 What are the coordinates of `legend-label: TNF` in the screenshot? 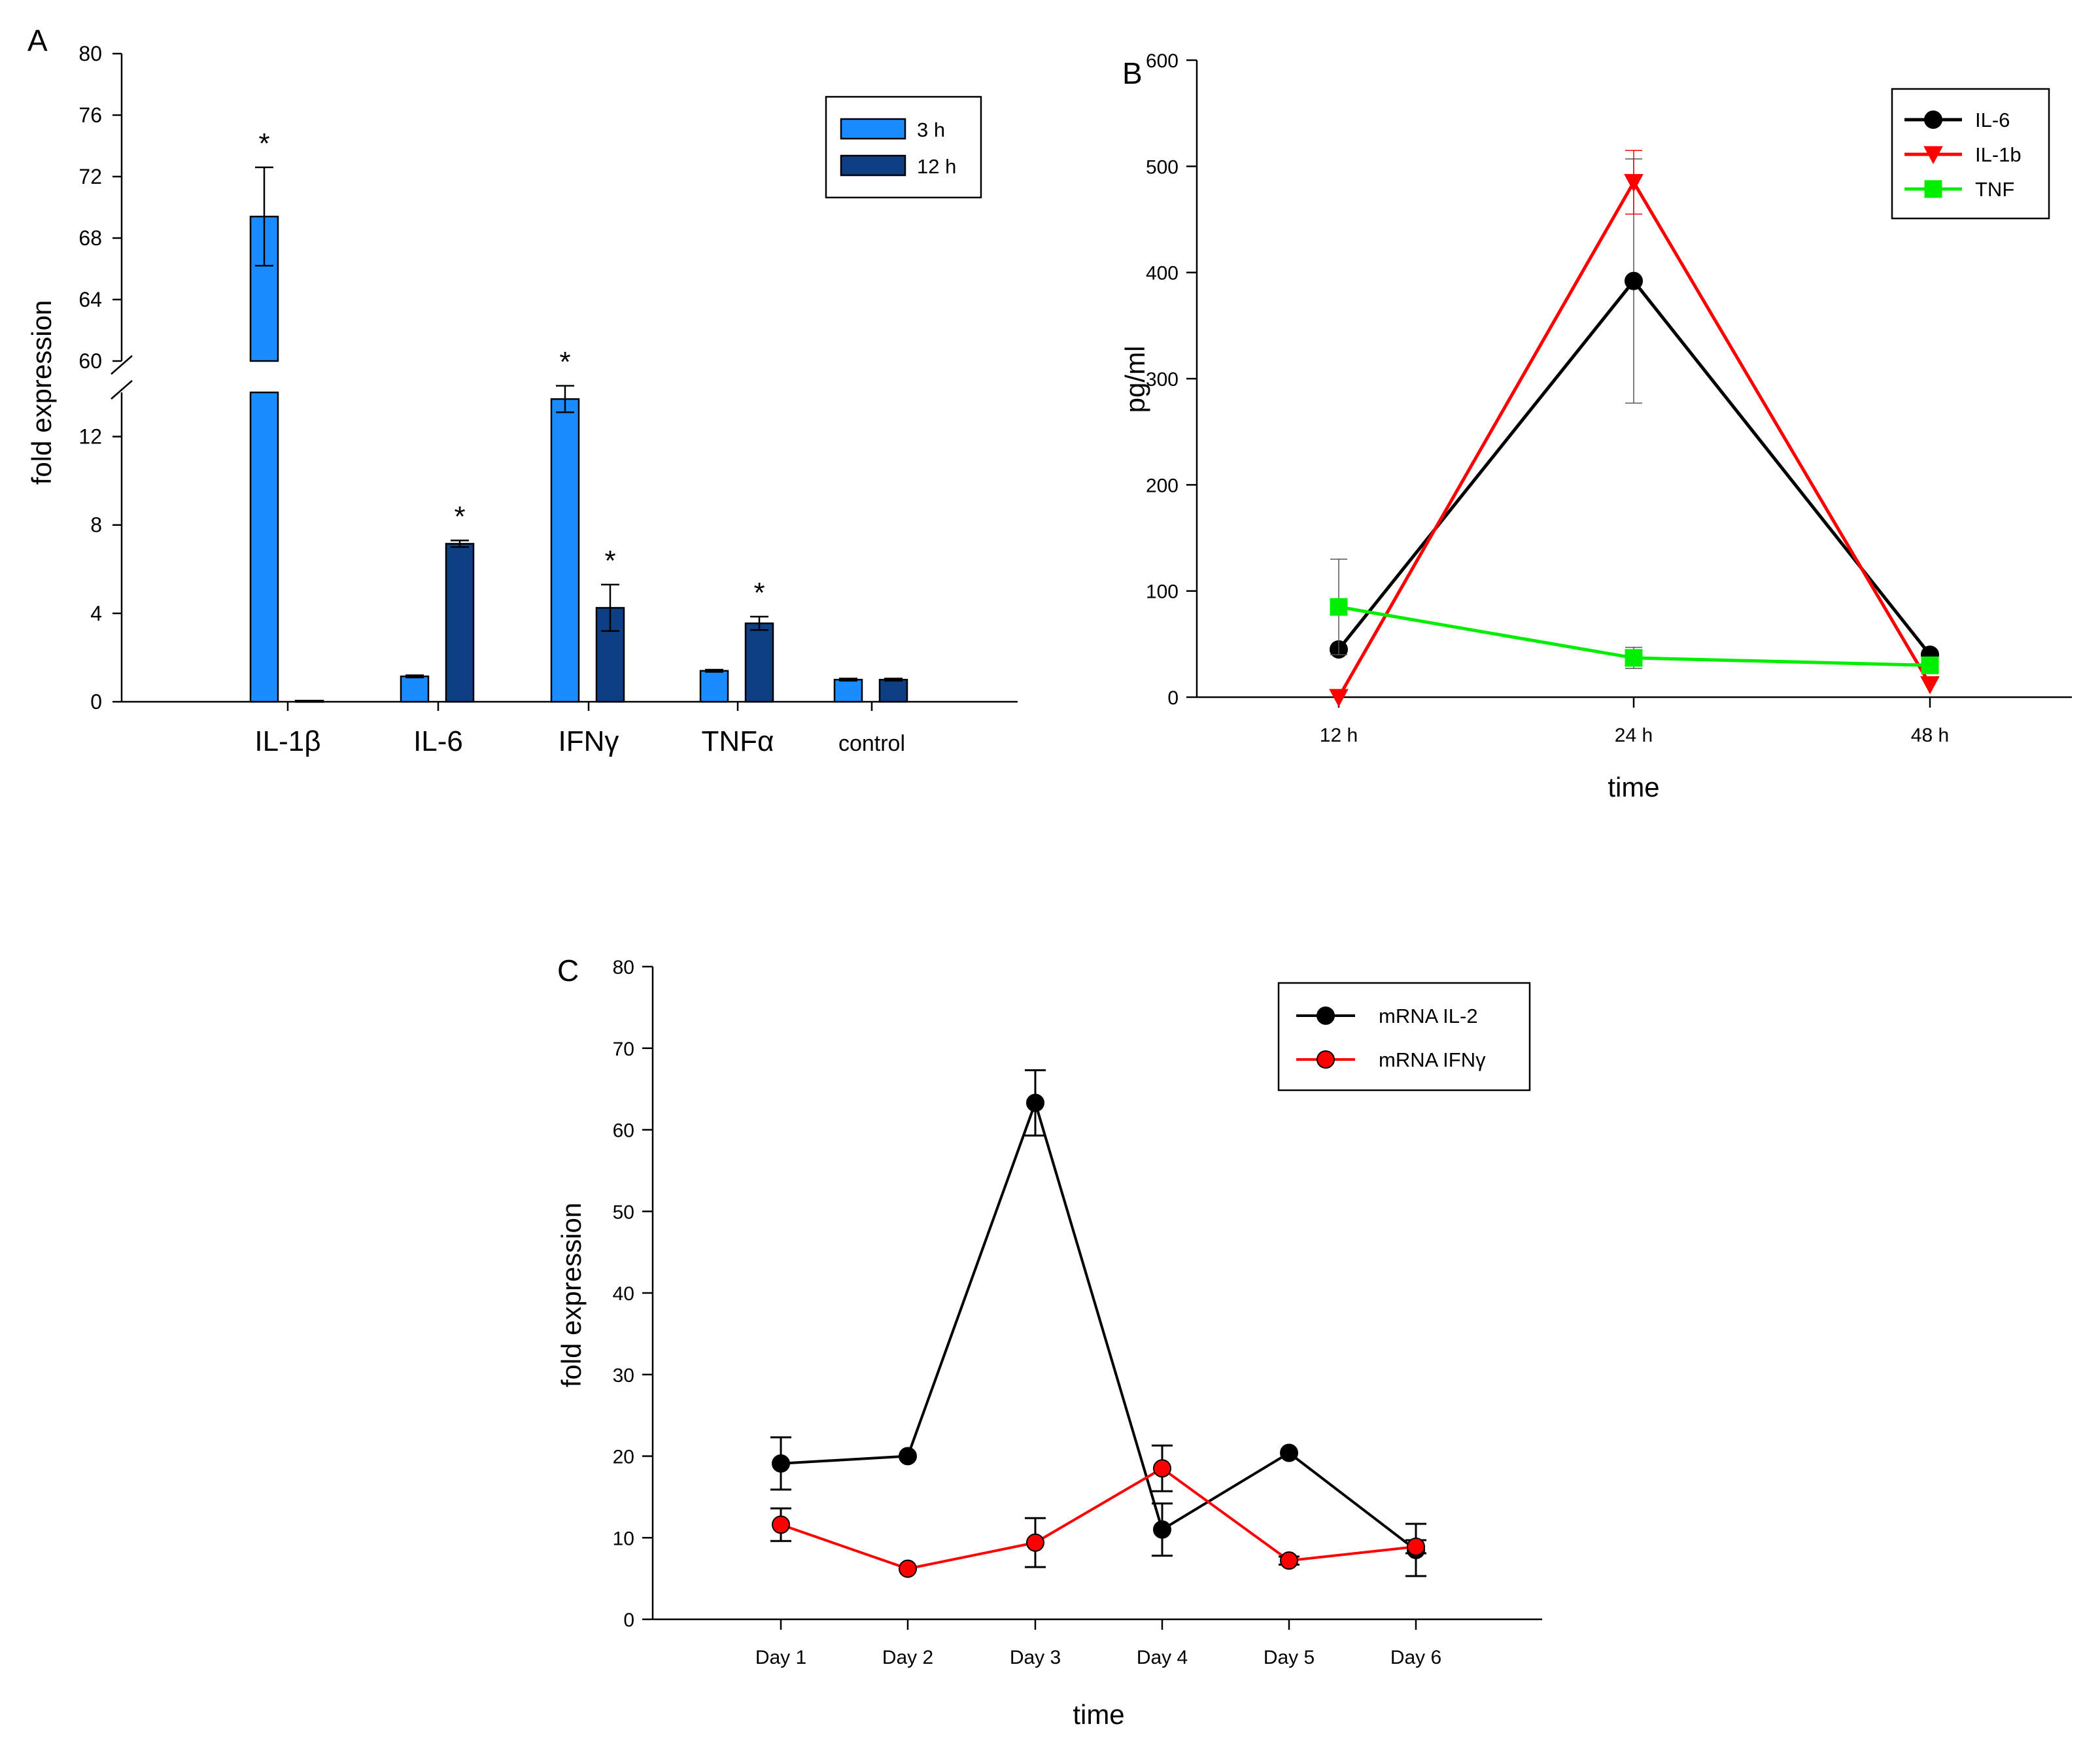 It's located at (1994, 189).